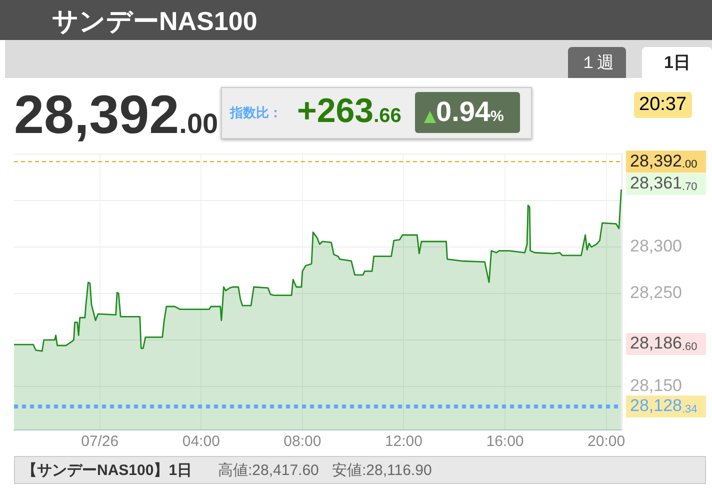 Image resolution: width=712 pixels, height=488 pixels. I want to click on chart-title: サンデーNAS100, so click(155, 21).